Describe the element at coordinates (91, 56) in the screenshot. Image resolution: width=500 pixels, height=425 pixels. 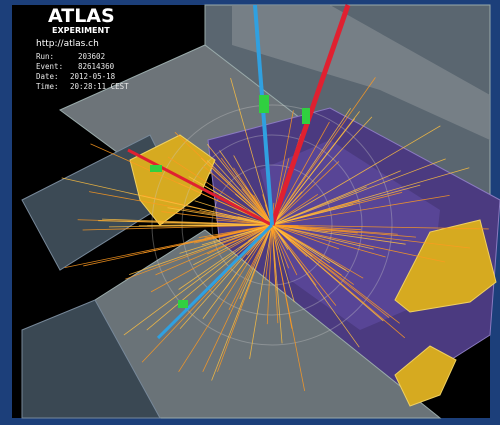
I see `info-value: 203602` at that location.